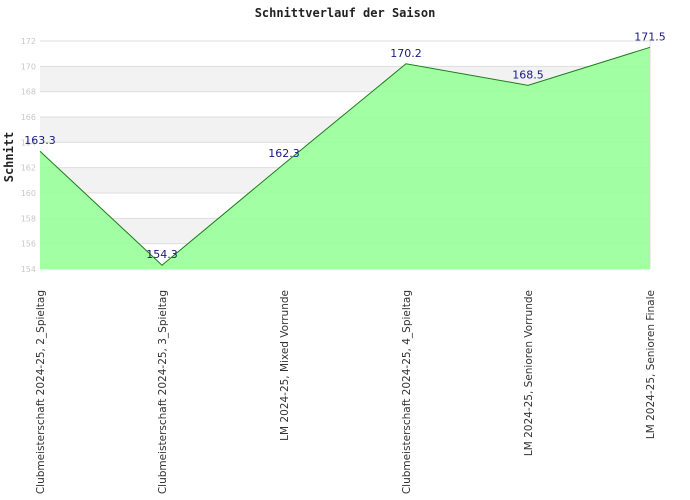 The height and width of the screenshot is (500, 690). I want to click on y-tick-label: 166, so click(28, 117).